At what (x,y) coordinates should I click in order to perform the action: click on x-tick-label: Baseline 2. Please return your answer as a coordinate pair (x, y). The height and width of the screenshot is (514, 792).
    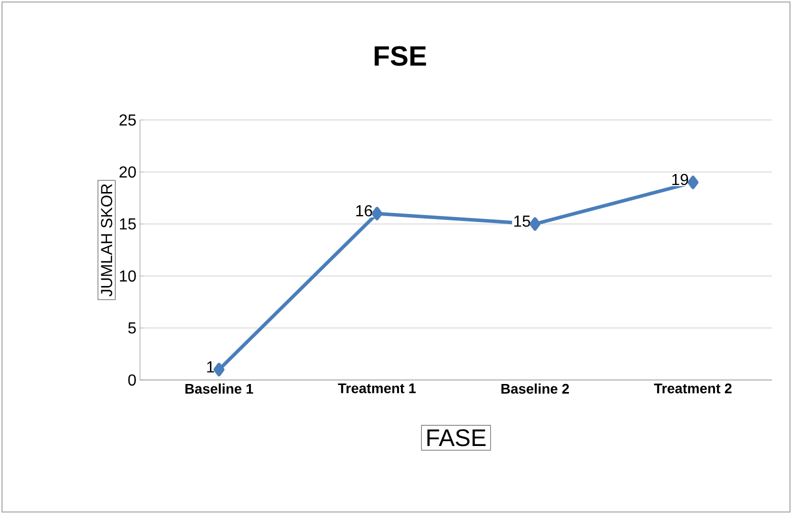
    Looking at the image, I should click on (535, 389).